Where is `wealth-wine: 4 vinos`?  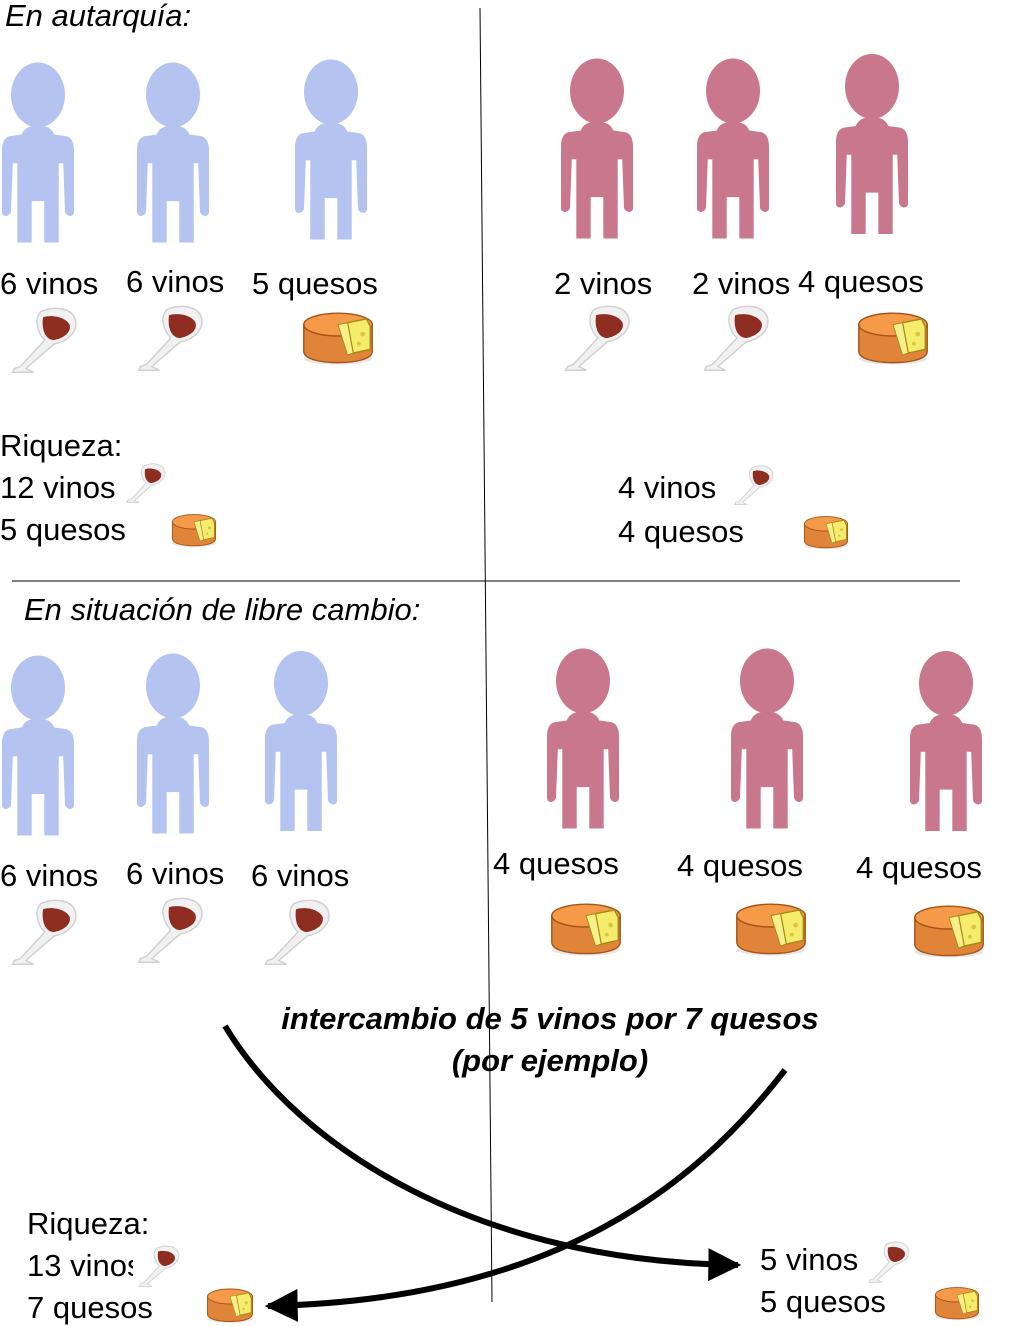
wealth-wine: 4 vinos is located at coordinates (667, 487).